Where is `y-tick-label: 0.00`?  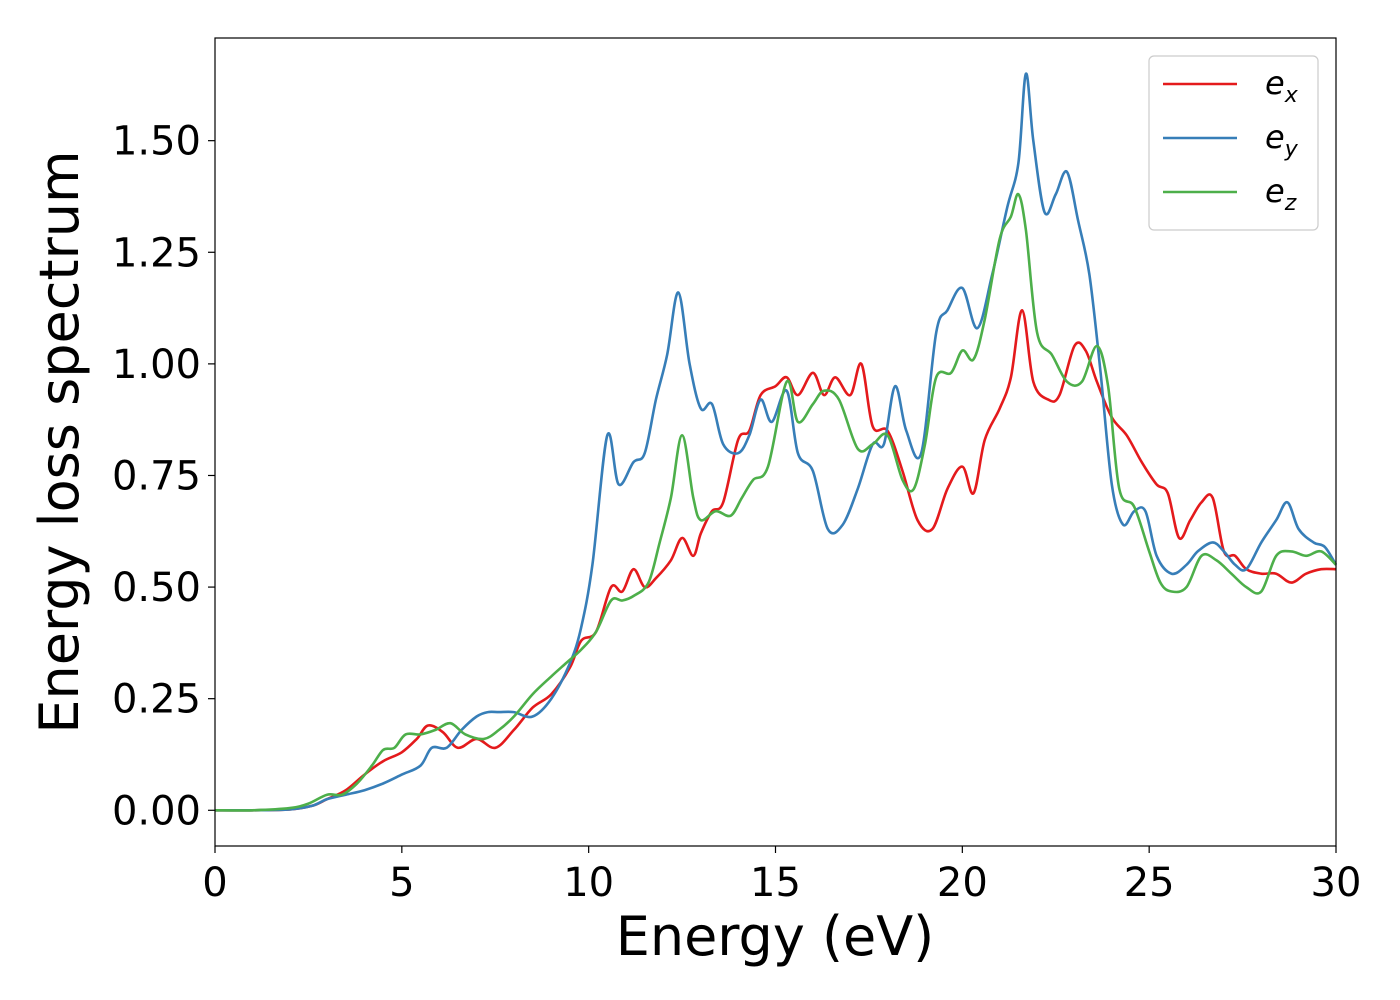
y-tick-label: 0.00 is located at coordinates (156, 811).